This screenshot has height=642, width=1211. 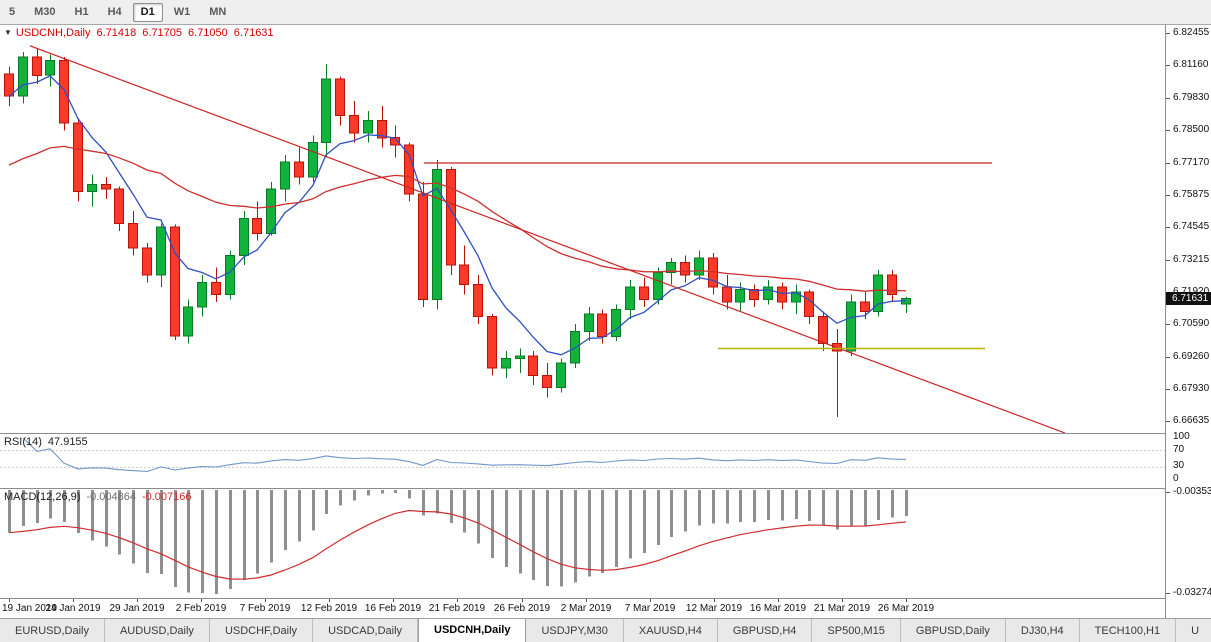 What do you see at coordinates (218, 11) in the screenshot?
I see `timeframe-button-mn: MN` at bounding box center [218, 11].